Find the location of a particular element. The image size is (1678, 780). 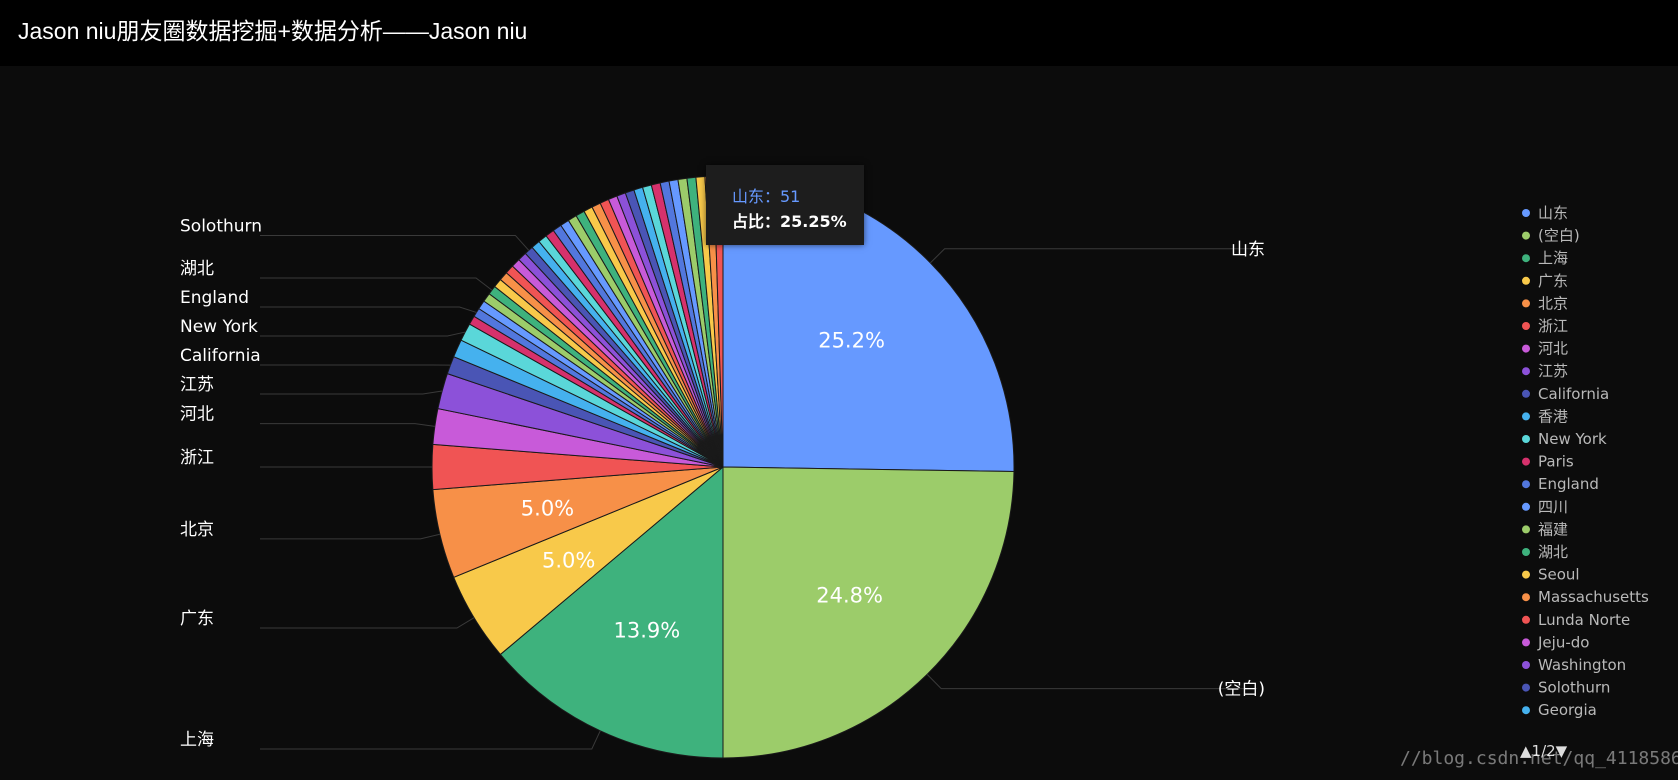

legend-item: New York is located at coordinates (1564, 439).